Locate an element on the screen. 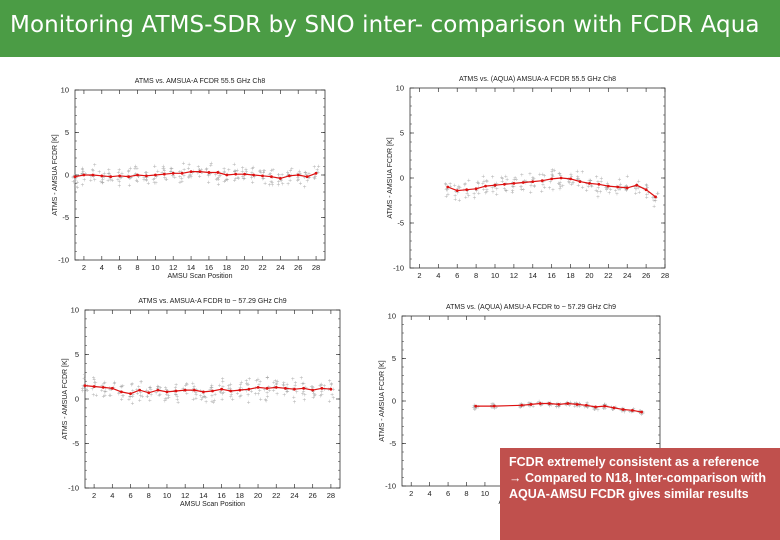  y-tick-label: 10 is located at coordinates (75, 310).